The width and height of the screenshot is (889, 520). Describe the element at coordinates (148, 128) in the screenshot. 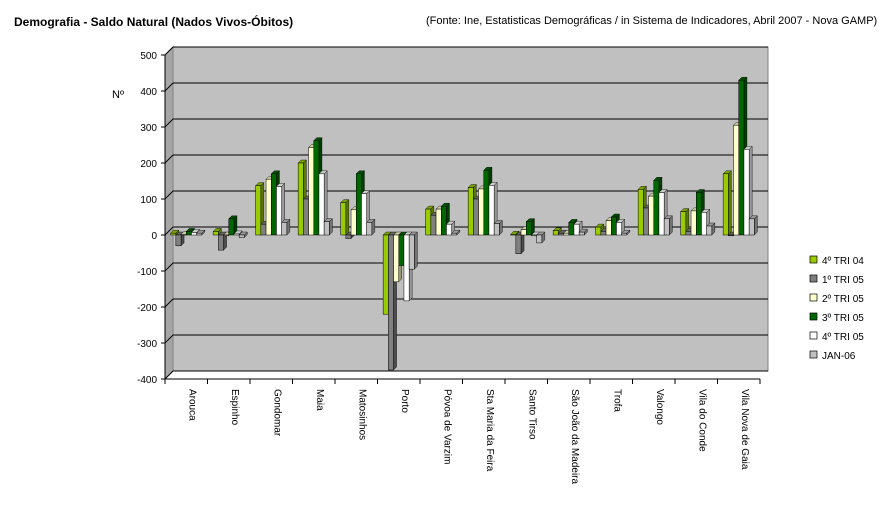

I see `y-tick-label: 300` at that location.